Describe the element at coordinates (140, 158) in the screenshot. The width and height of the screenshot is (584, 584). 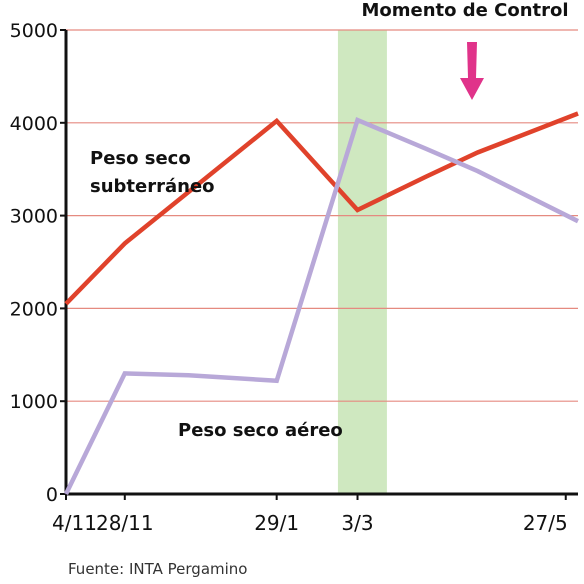
I see `series-label-subterraneo-0: Peso seco` at that location.